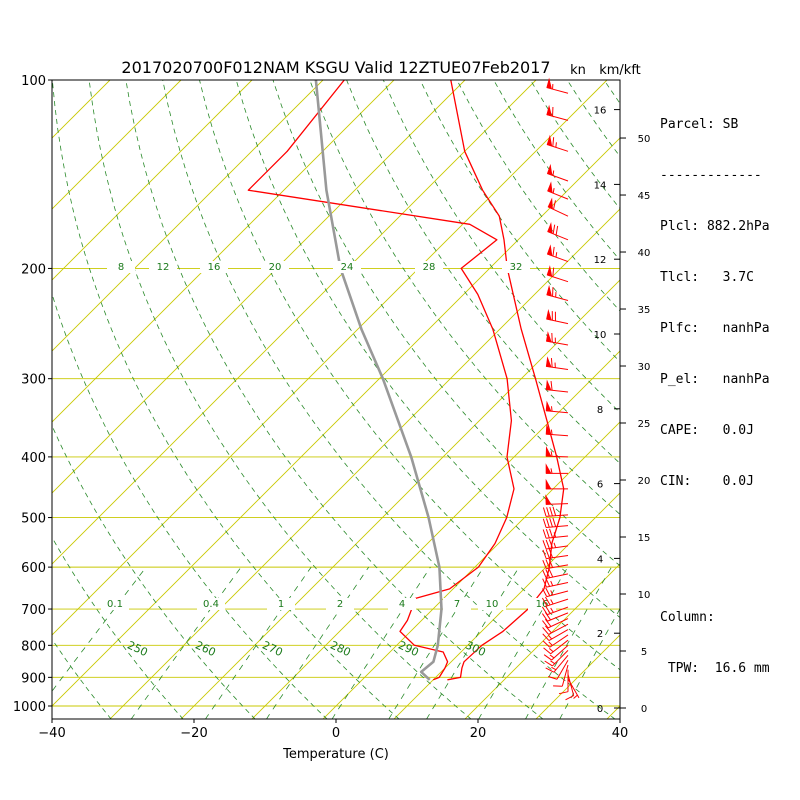 The width and height of the screenshot is (800, 800). Describe the element at coordinates (214, 267) in the screenshot. I see `mixing-ratio-label: 16` at that location.